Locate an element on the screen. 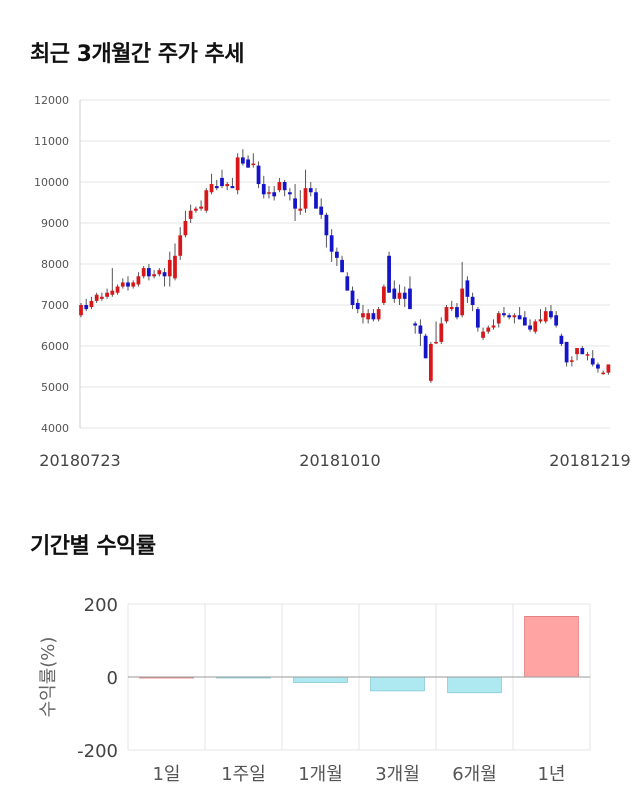  price-y-tick-label: 4000 is located at coordinates (55, 428).